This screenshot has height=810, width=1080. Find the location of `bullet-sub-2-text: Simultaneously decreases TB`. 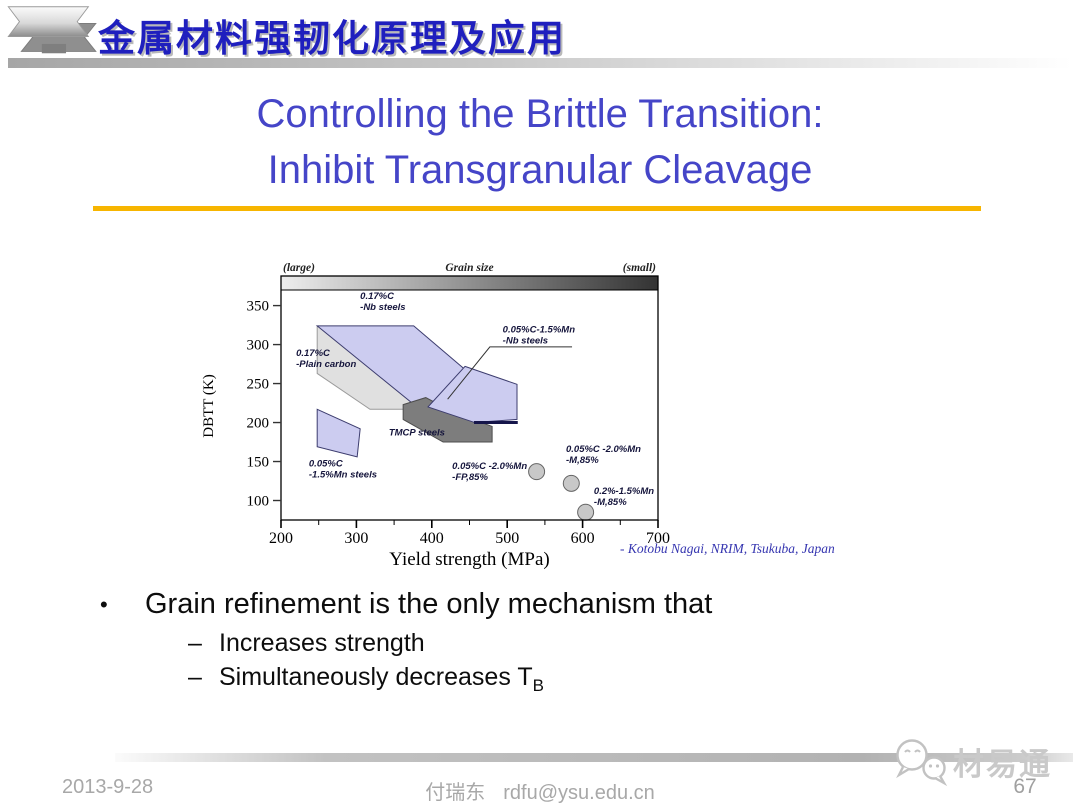

bullet-sub-2-text: Simultaneously decreases TB is located at coordinates (381, 679).